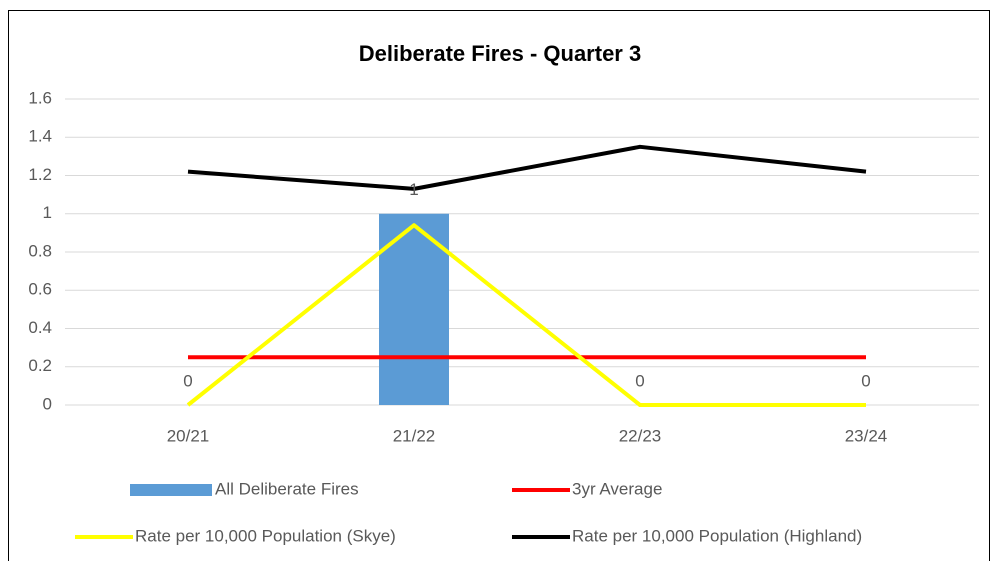  What do you see at coordinates (40, 327) in the screenshot?
I see `y-tick-label: 0.4` at bounding box center [40, 327].